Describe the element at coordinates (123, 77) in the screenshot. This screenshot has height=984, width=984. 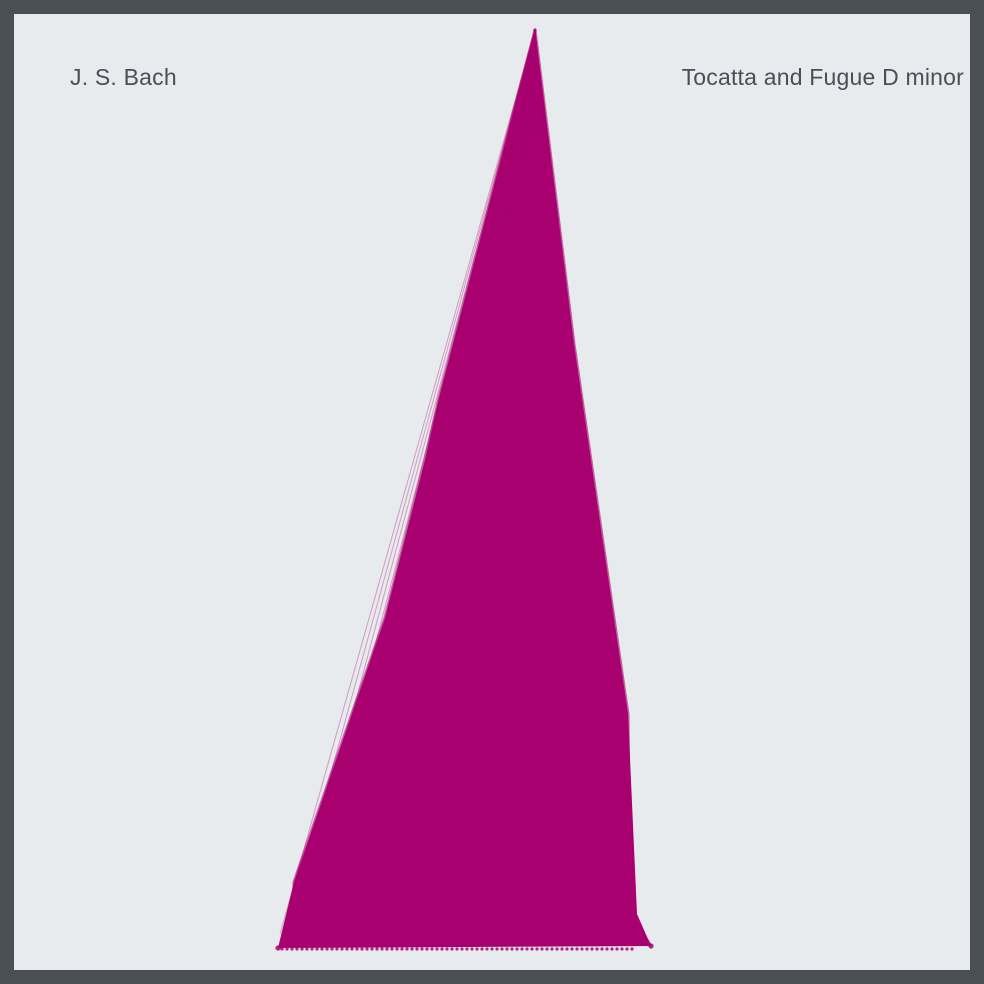
I see `composer-name: J. S. Bach` at that location.